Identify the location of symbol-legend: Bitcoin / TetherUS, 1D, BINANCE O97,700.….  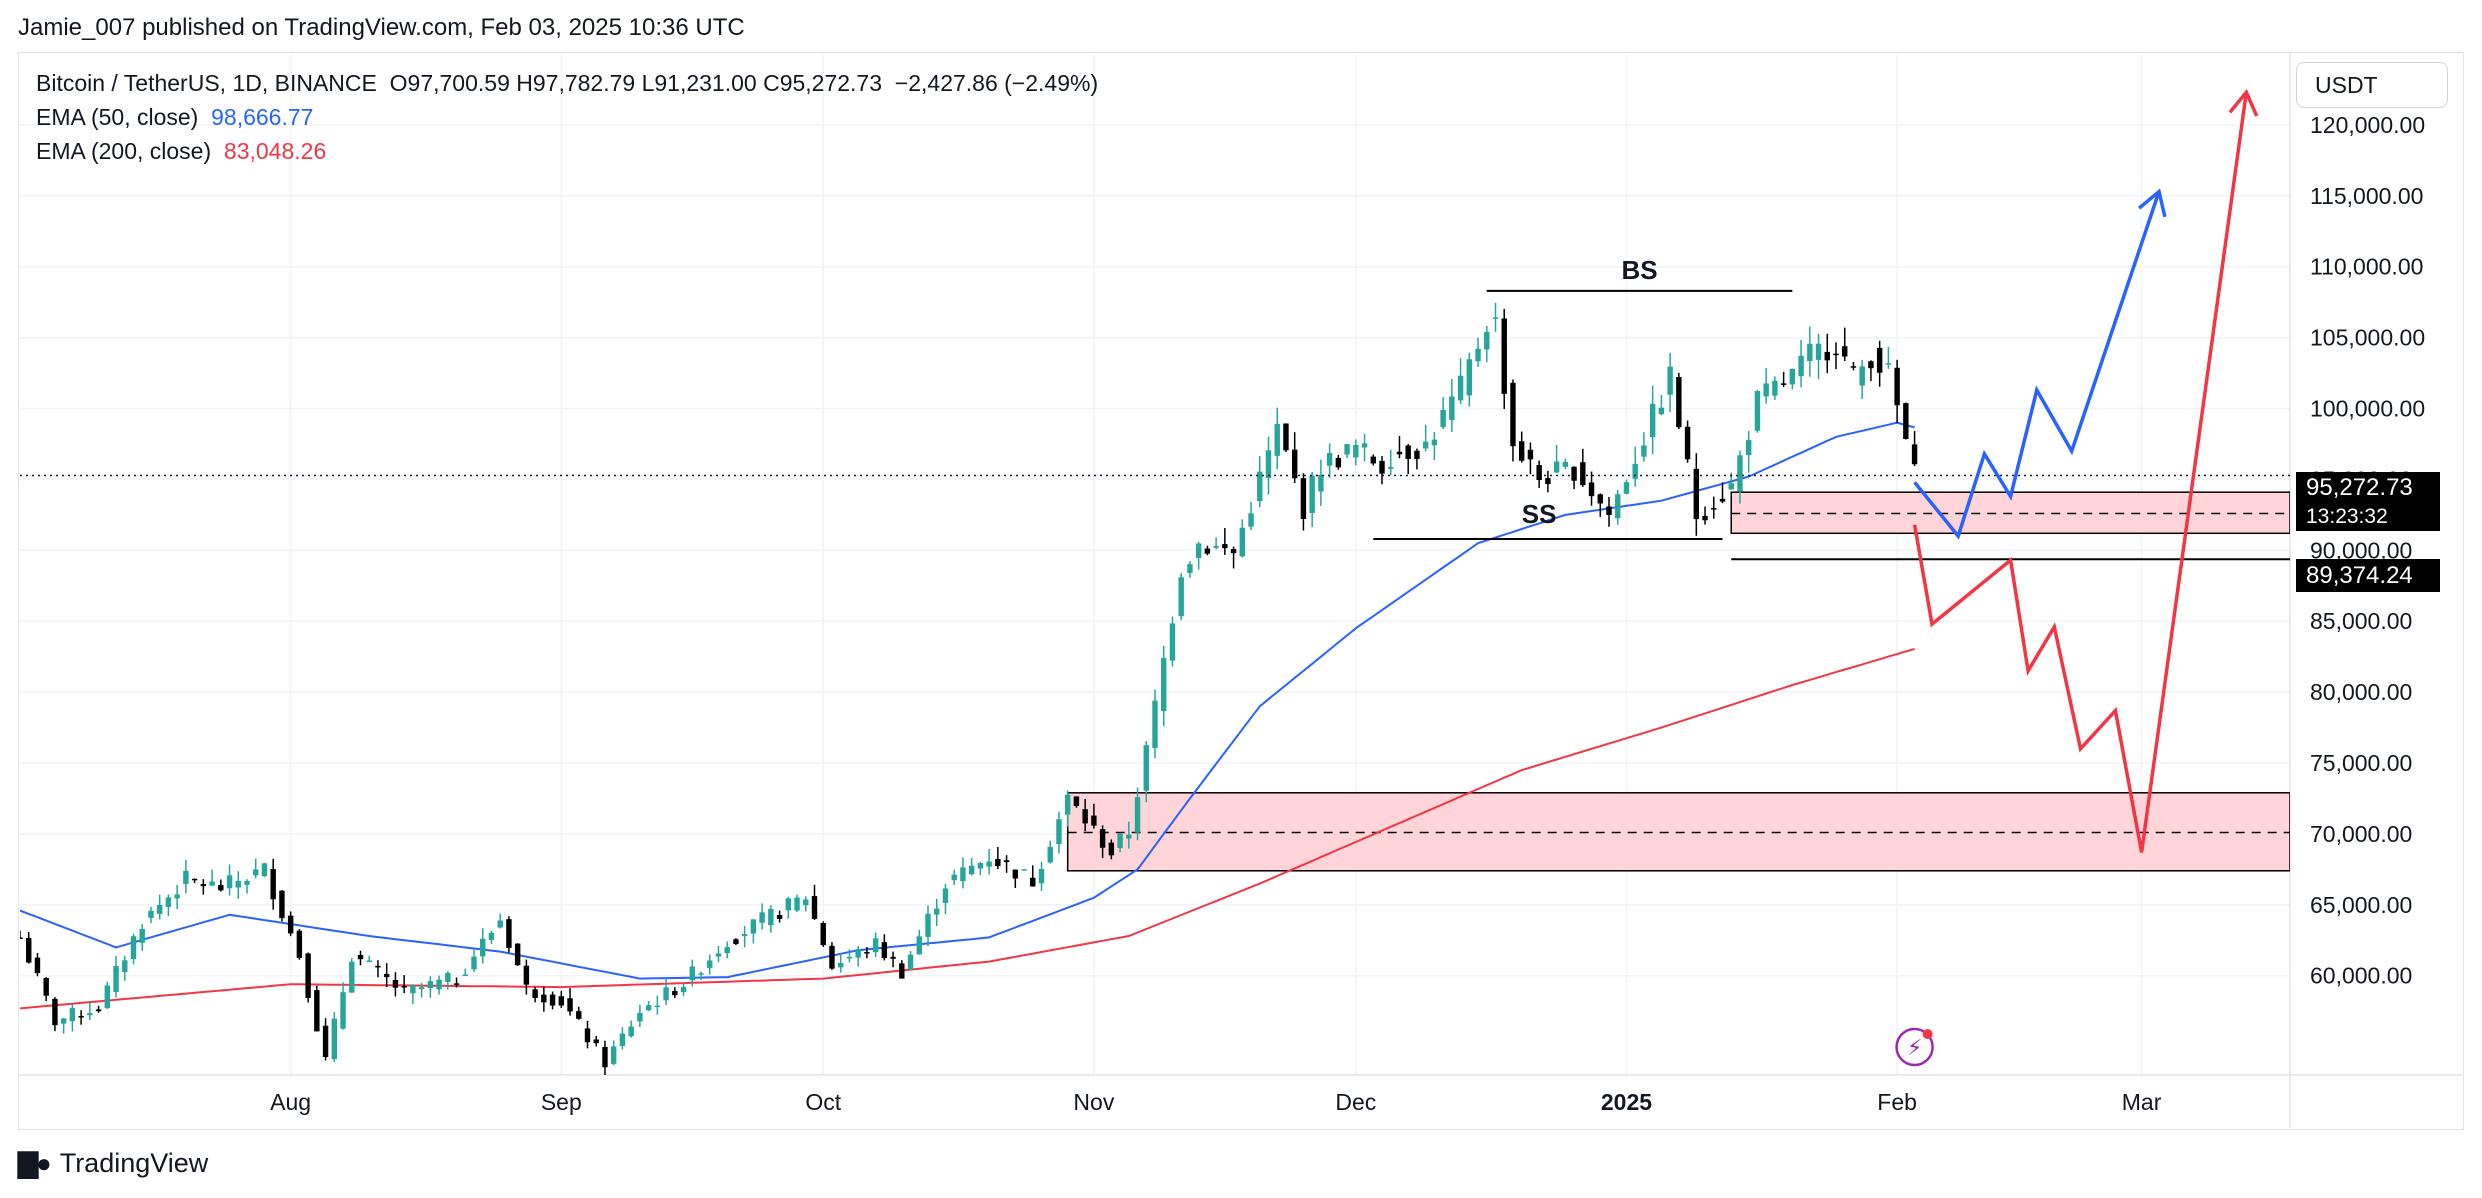
(567, 83).